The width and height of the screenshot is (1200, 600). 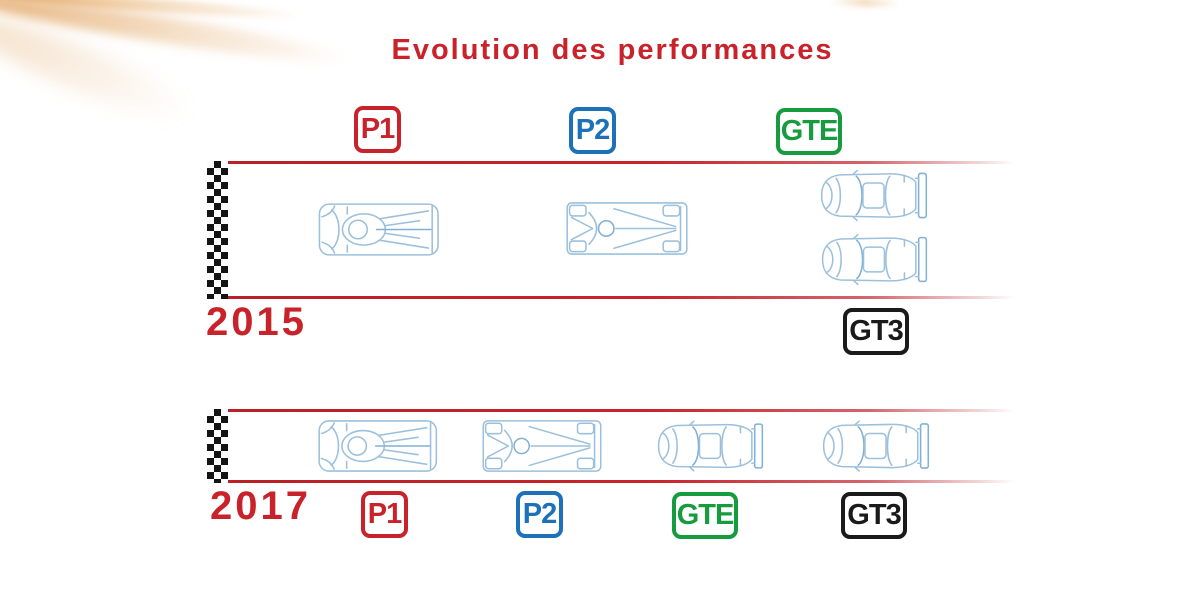 What do you see at coordinates (260, 506) in the screenshot?
I see `year-label-2017: 2017` at bounding box center [260, 506].